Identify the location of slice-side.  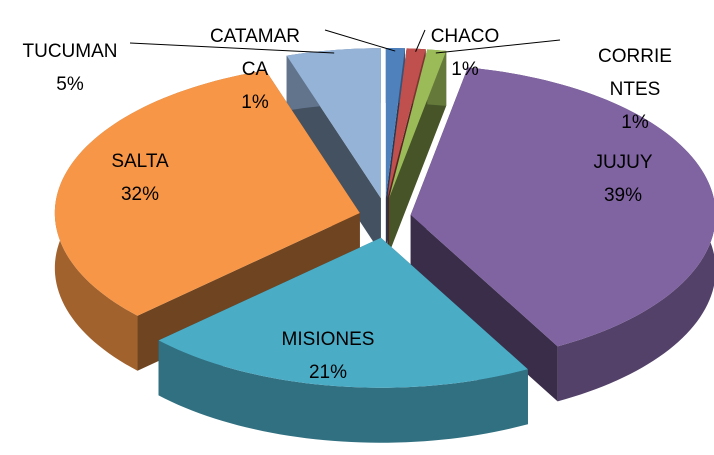
(484, 308).